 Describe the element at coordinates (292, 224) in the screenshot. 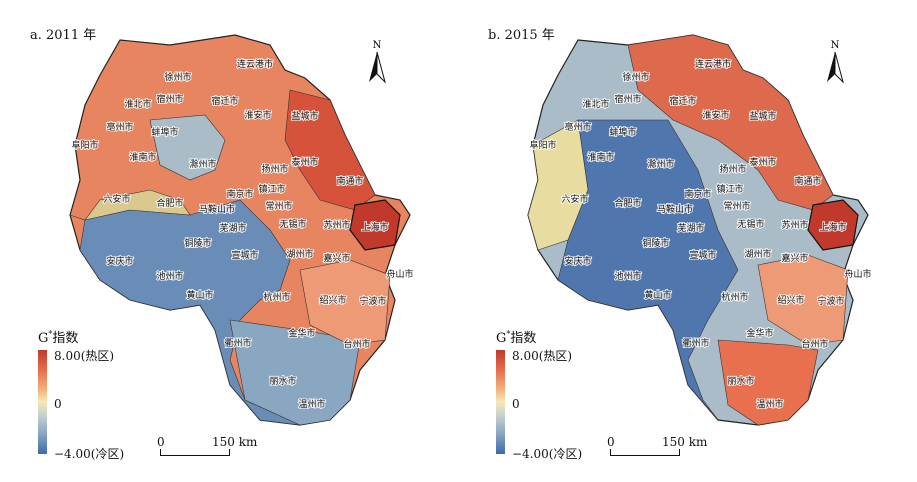

I see `city-label: 无锡市` at that location.